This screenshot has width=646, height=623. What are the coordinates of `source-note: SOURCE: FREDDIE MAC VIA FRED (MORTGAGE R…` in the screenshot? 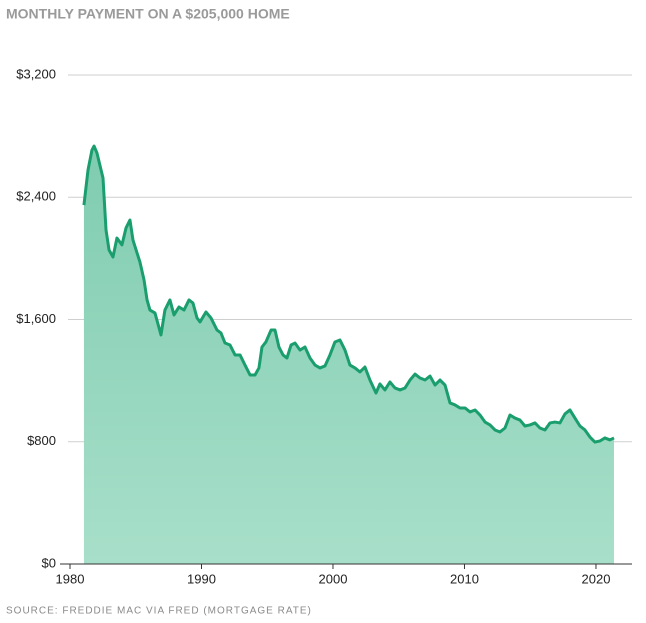 It's located at (159, 611).